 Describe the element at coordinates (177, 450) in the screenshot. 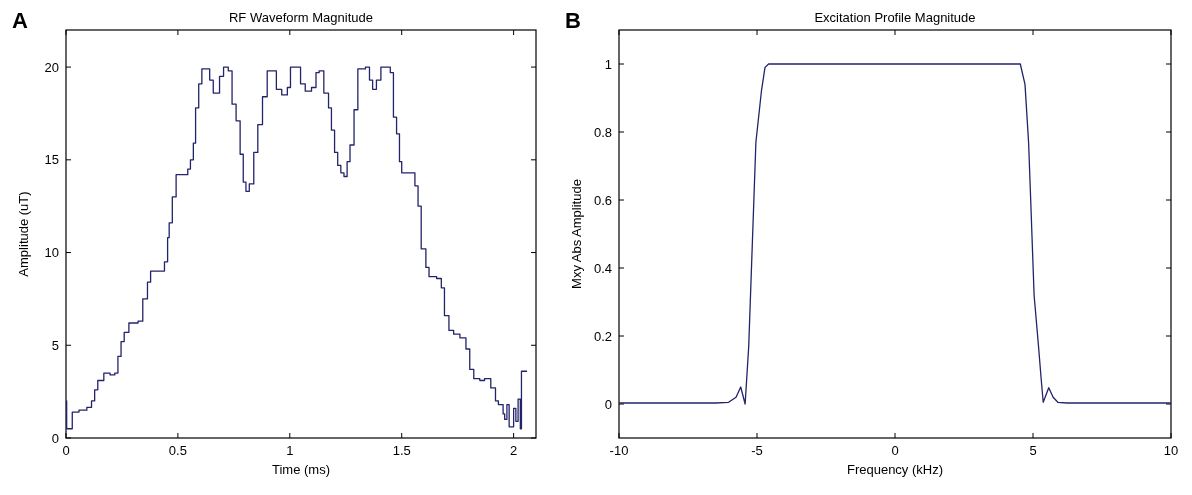

I see `x-tick-label: 0.5` at that location.